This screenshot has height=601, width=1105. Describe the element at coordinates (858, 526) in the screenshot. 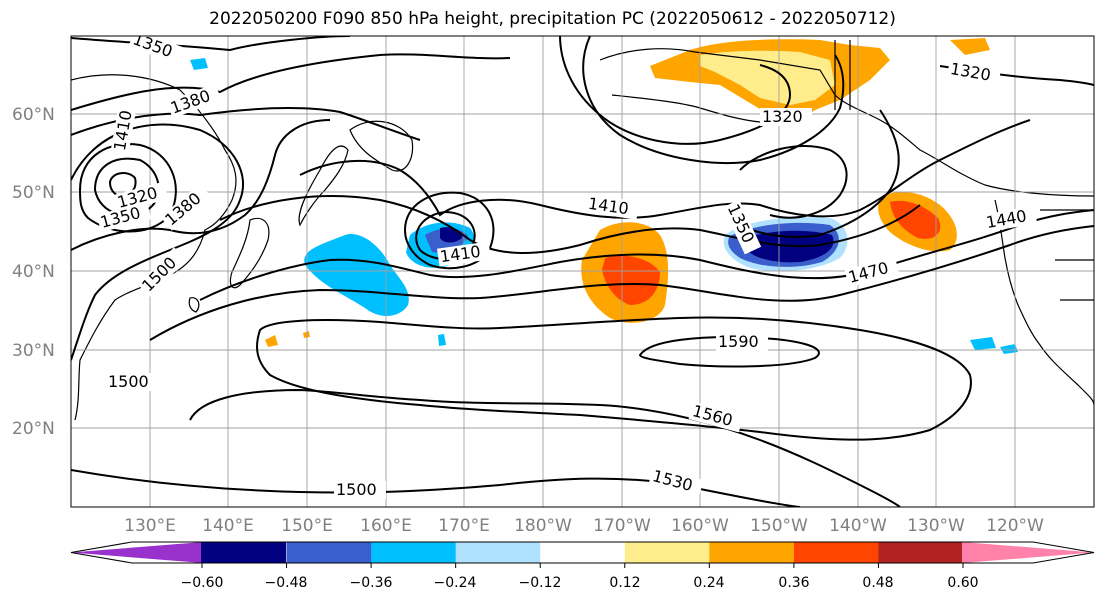

I see `lon-label: 140°W` at that location.